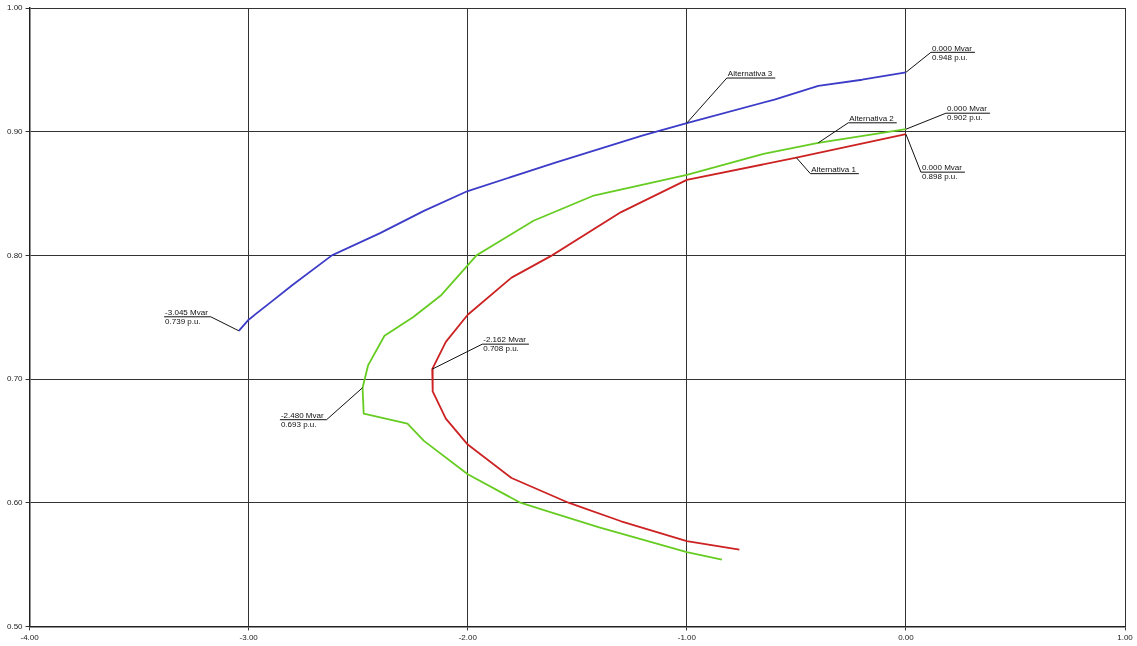  Describe the element at coordinates (967, 113) in the screenshot. I see `annotation: 0.000 Mvar 0.902 p.u.` at that location.